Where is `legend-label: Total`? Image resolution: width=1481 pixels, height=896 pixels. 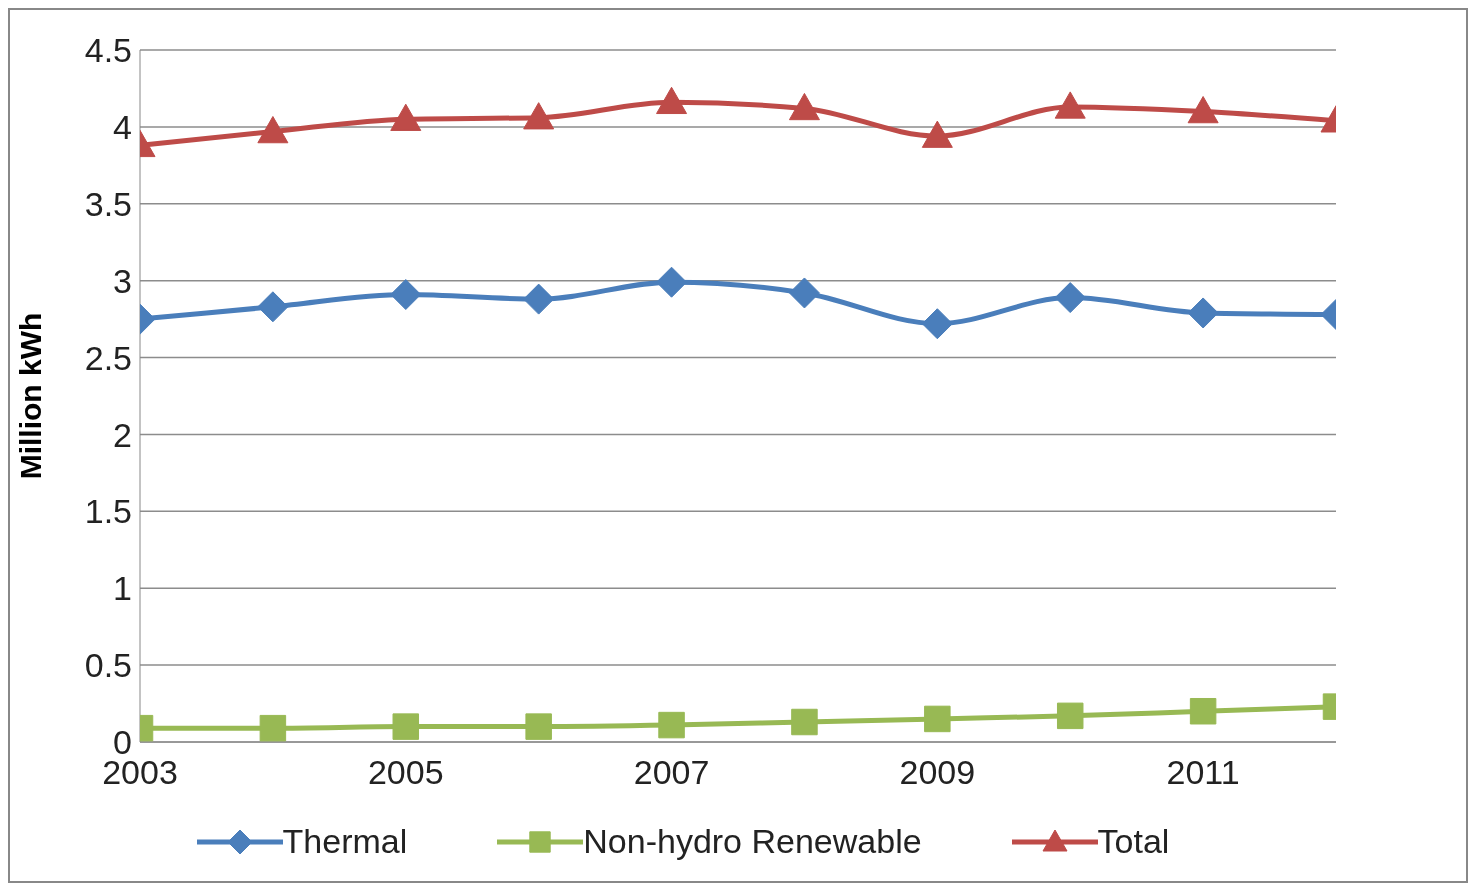
legend-label: Total is located at coordinates (1133, 841).